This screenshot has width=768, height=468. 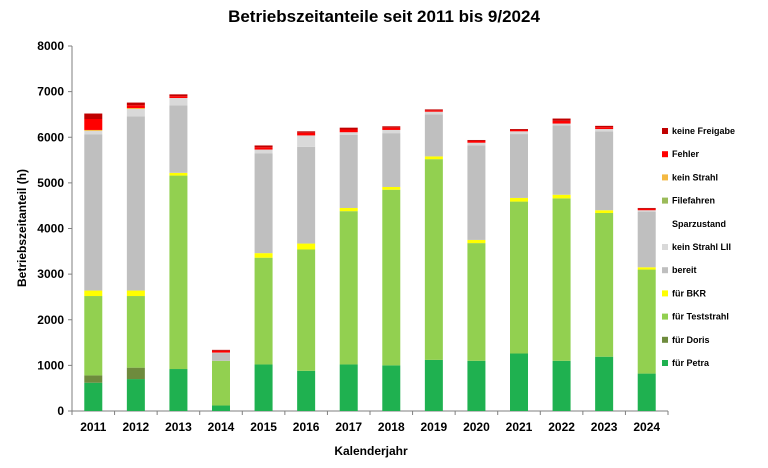 What do you see at coordinates (178, 427) in the screenshot?
I see `x-tick-label: 2013` at bounding box center [178, 427].